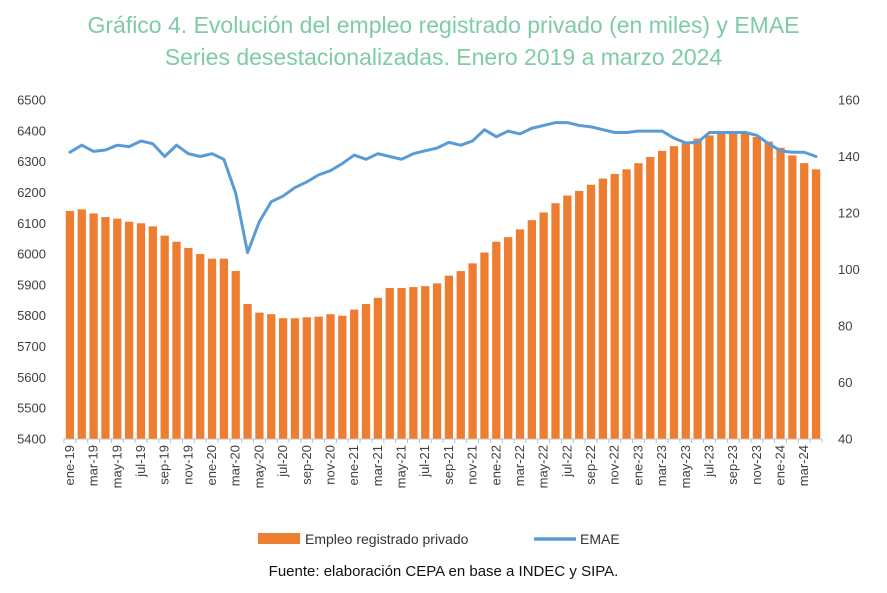 This screenshot has height=593, width=887. I want to click on x-tick-label: jul-20, so click(282, 461).